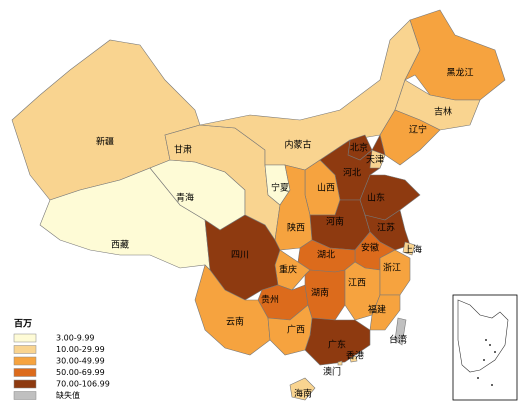  What do you see at coordinates (376, 198) in the screenshot?
I see `province-label: 山东` at bounding box center [376, 198].